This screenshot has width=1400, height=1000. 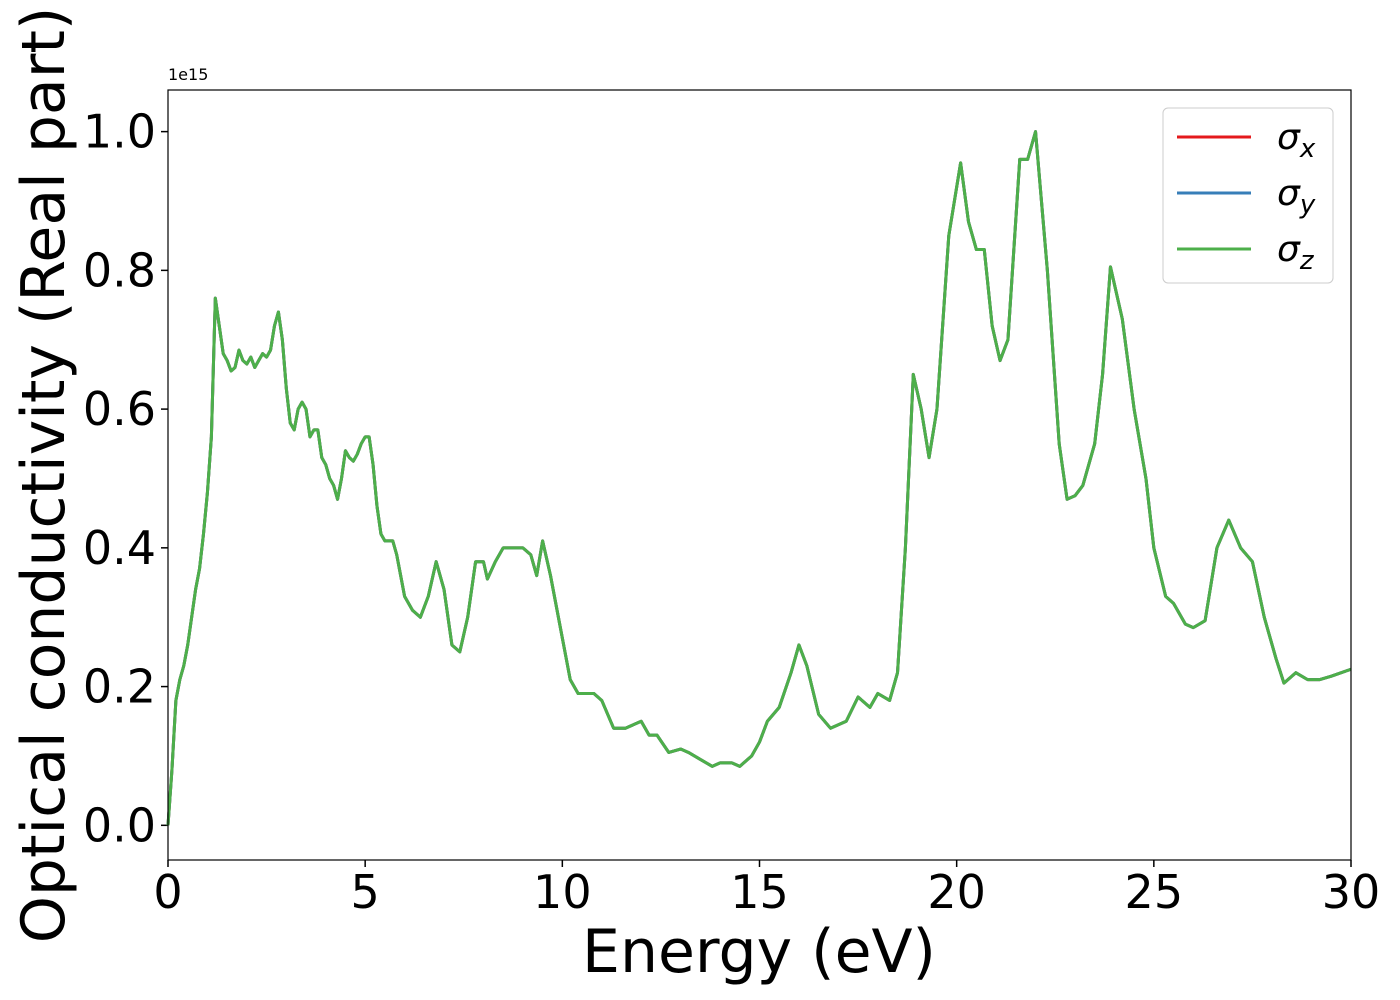 I want to click on x-tick-label: 15, so click(x=759, y=892).